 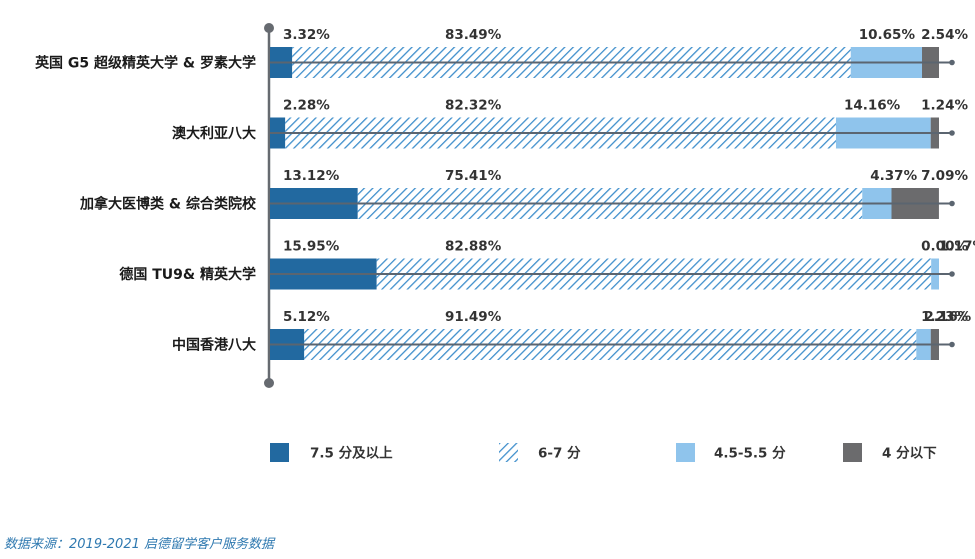 What do you see at coordinates (909, 454) in the screenshot?
I see `legend-label-4: 4 分以下` at bounding box center [909, 454].